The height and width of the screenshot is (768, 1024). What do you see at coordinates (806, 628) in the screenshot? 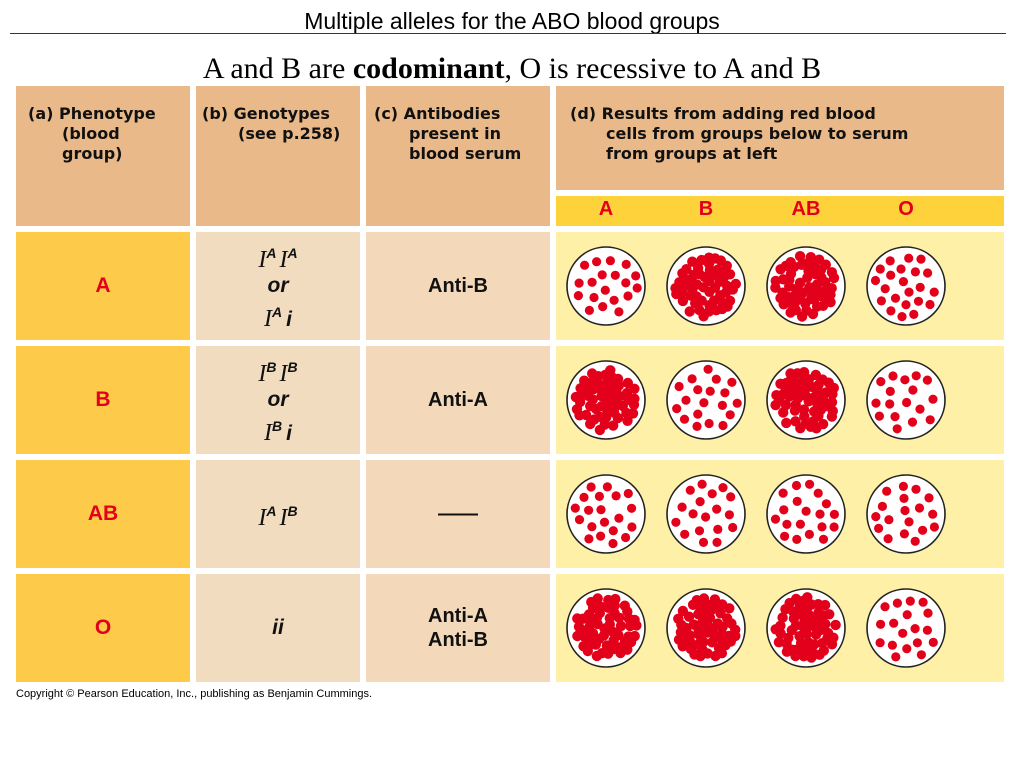
I see `result-dish-o-serum-ab-cells` at bounding box center [806, 628].